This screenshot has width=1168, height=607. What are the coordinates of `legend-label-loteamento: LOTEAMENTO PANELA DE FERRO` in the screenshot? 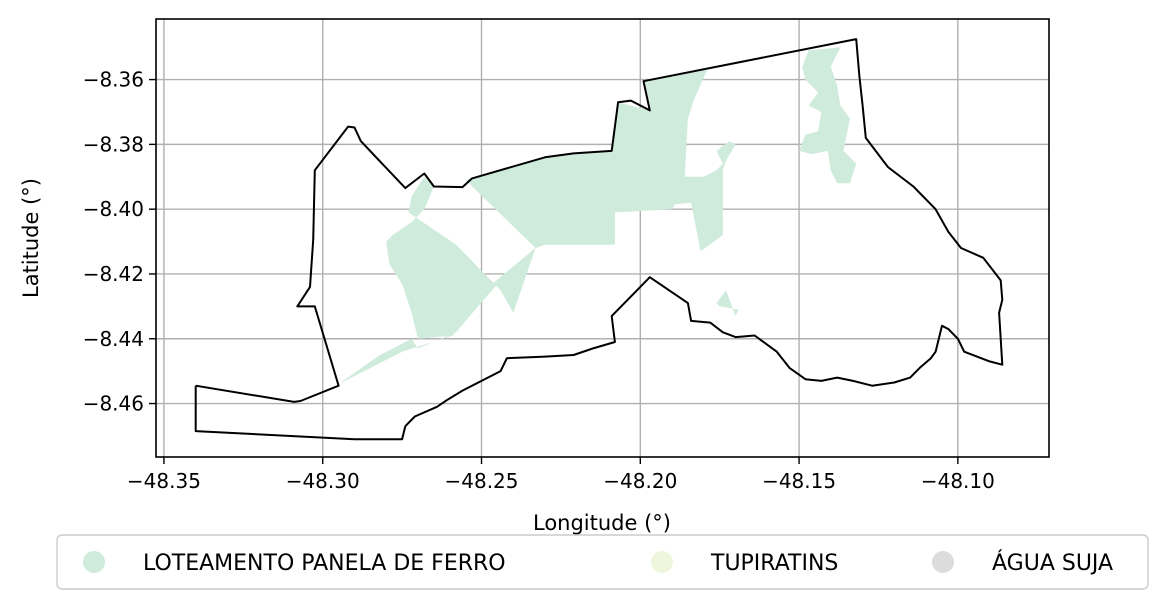 It's located at (324, 563).